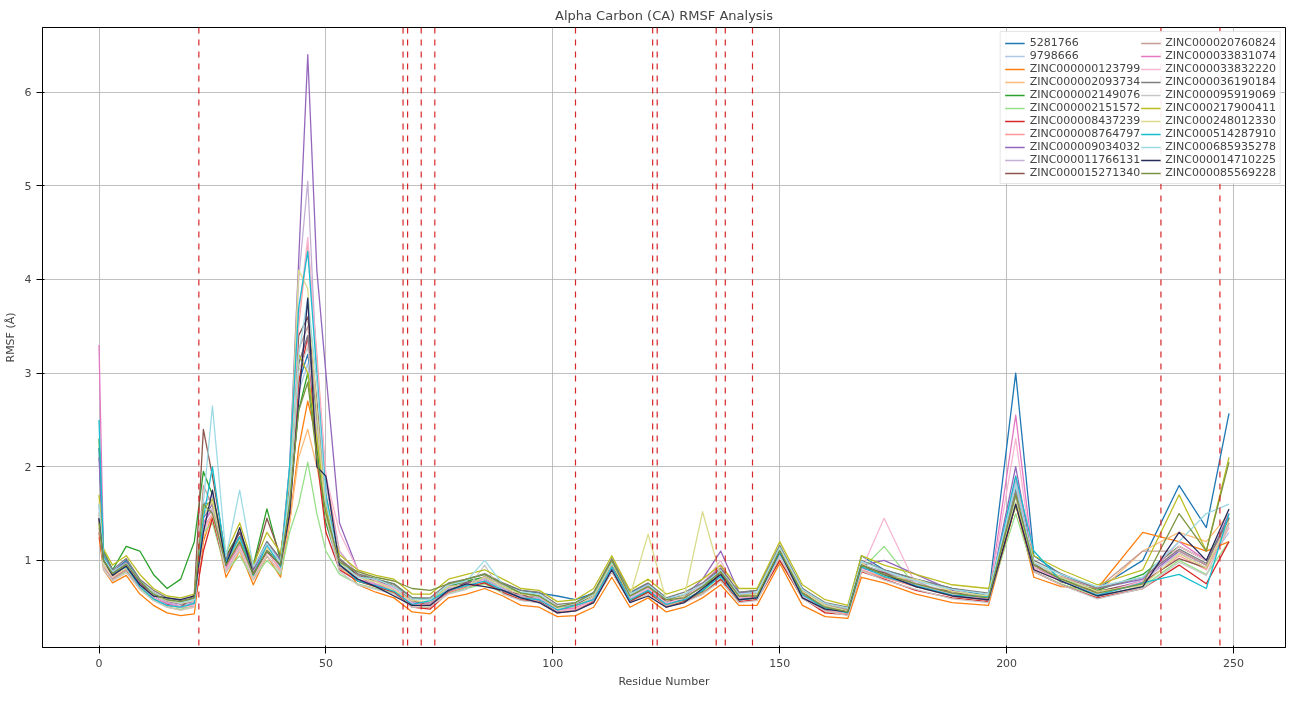 This screenshot has width=1304, height=703. What do you see at coordinates (1085, 120) in the screenshot?
I see `legend-label: ZINC000008437239` at bounding box center [1085, 120].